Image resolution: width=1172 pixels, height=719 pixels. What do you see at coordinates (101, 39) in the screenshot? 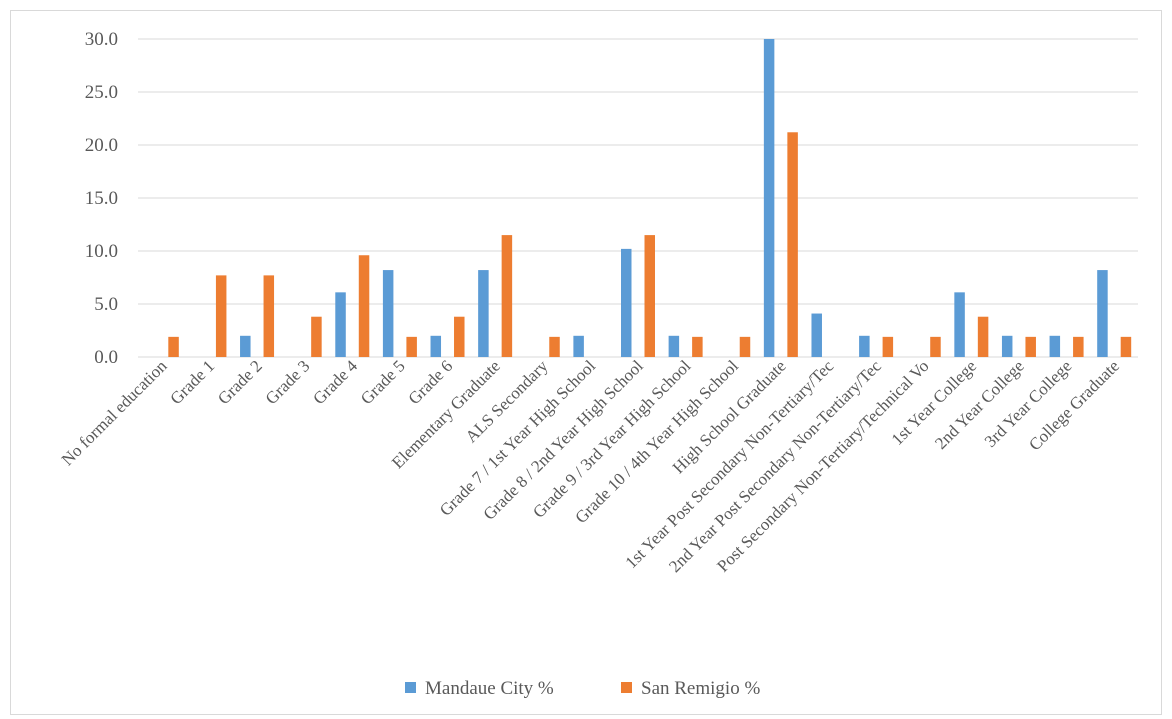
I see `y-tick-label: 30.0` at bounding box center [101, 39].